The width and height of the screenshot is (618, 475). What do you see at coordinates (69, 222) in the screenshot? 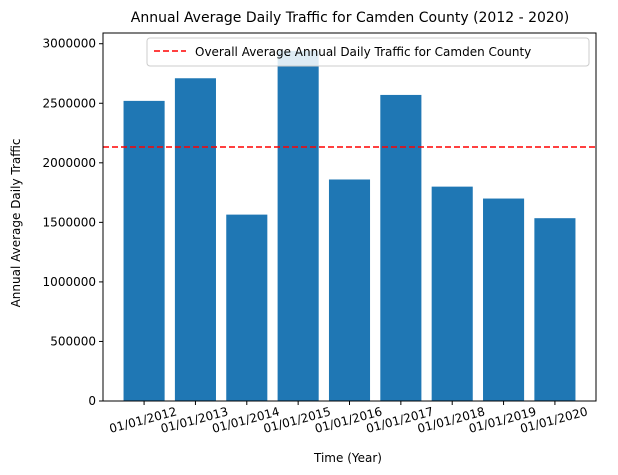
I see `y-tick-label: 1500000` at bounding box center [69, 222].